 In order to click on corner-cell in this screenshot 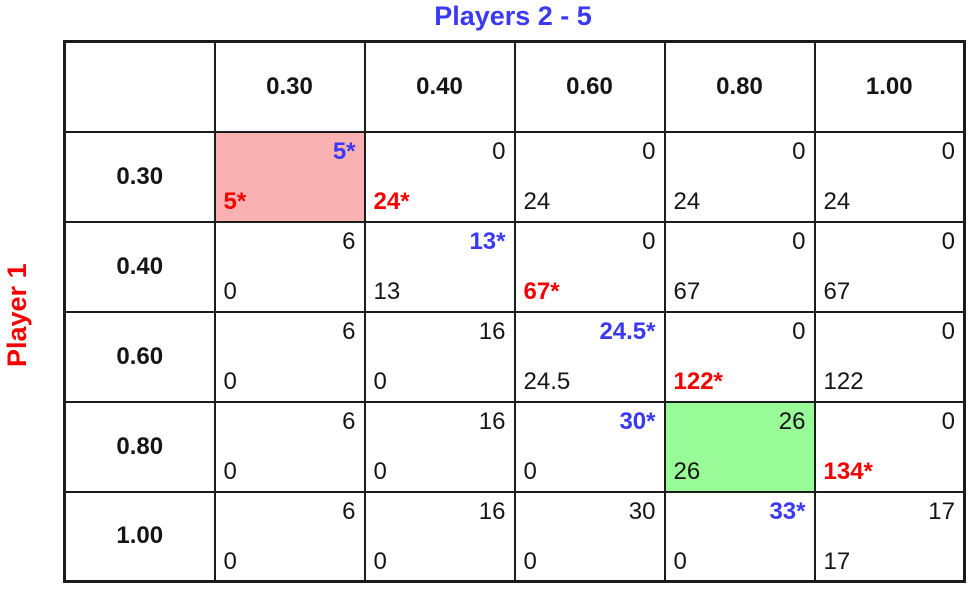, I will do `click(139, 86)`.